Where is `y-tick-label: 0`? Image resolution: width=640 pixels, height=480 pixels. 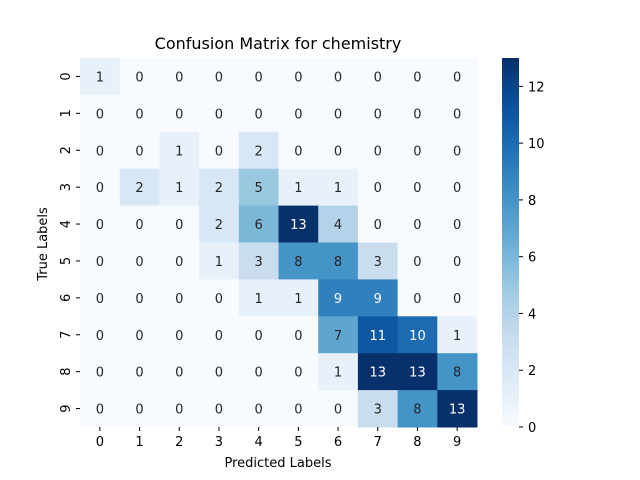 y-tick-label: 0 is located at coordinates (66, 76).